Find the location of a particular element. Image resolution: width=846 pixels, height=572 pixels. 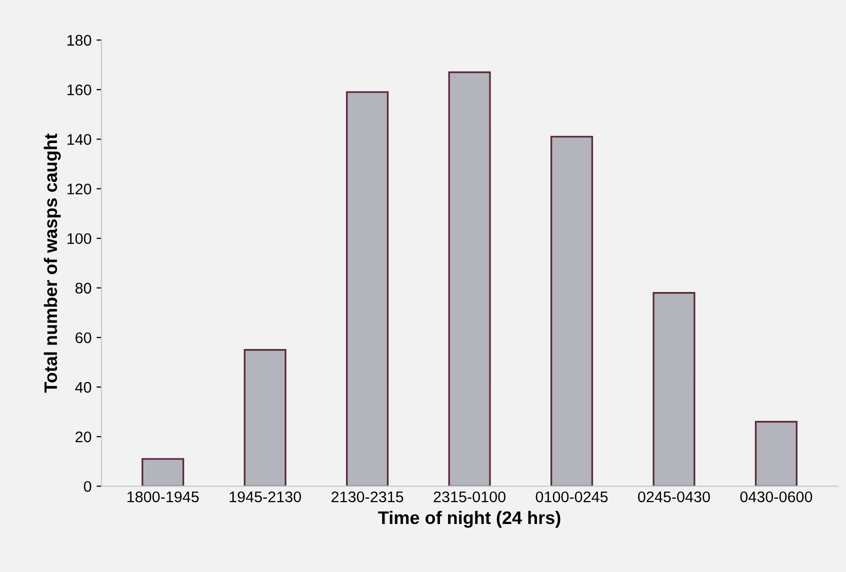

x-tick-label: 0430-0600 is located at coordinates (776, 496).